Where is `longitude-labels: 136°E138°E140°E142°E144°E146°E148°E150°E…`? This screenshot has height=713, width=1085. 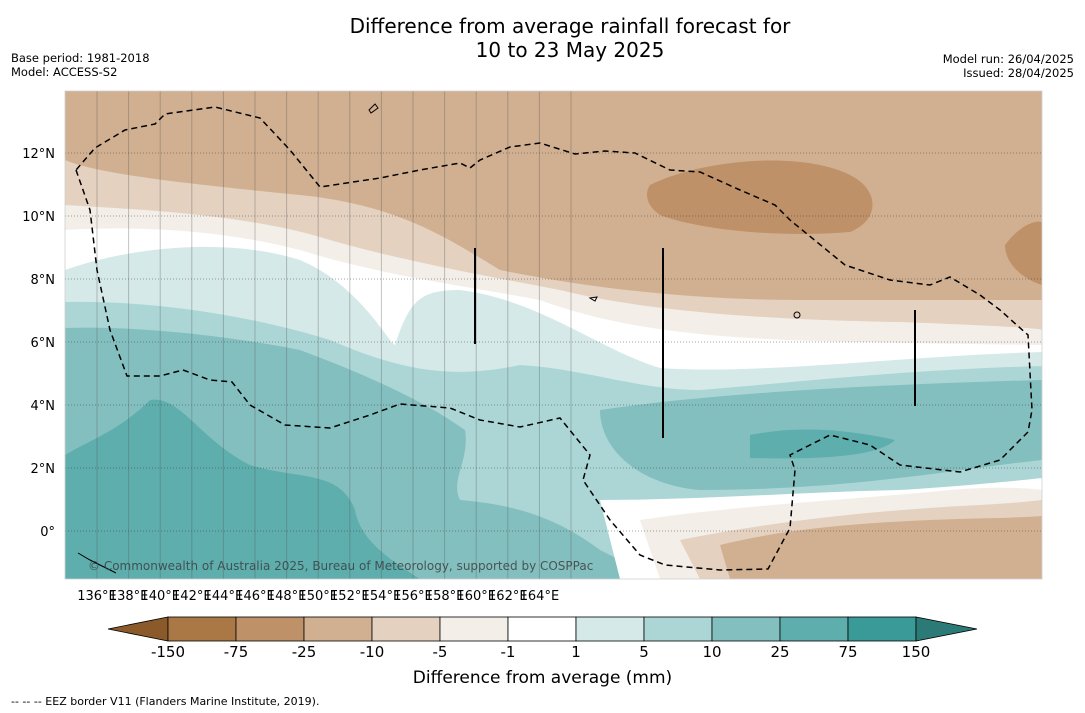
longitude-labels: 136°E138°E140°E142°E144°E146°E148°E150°E… is located at coordinates (318, 596).